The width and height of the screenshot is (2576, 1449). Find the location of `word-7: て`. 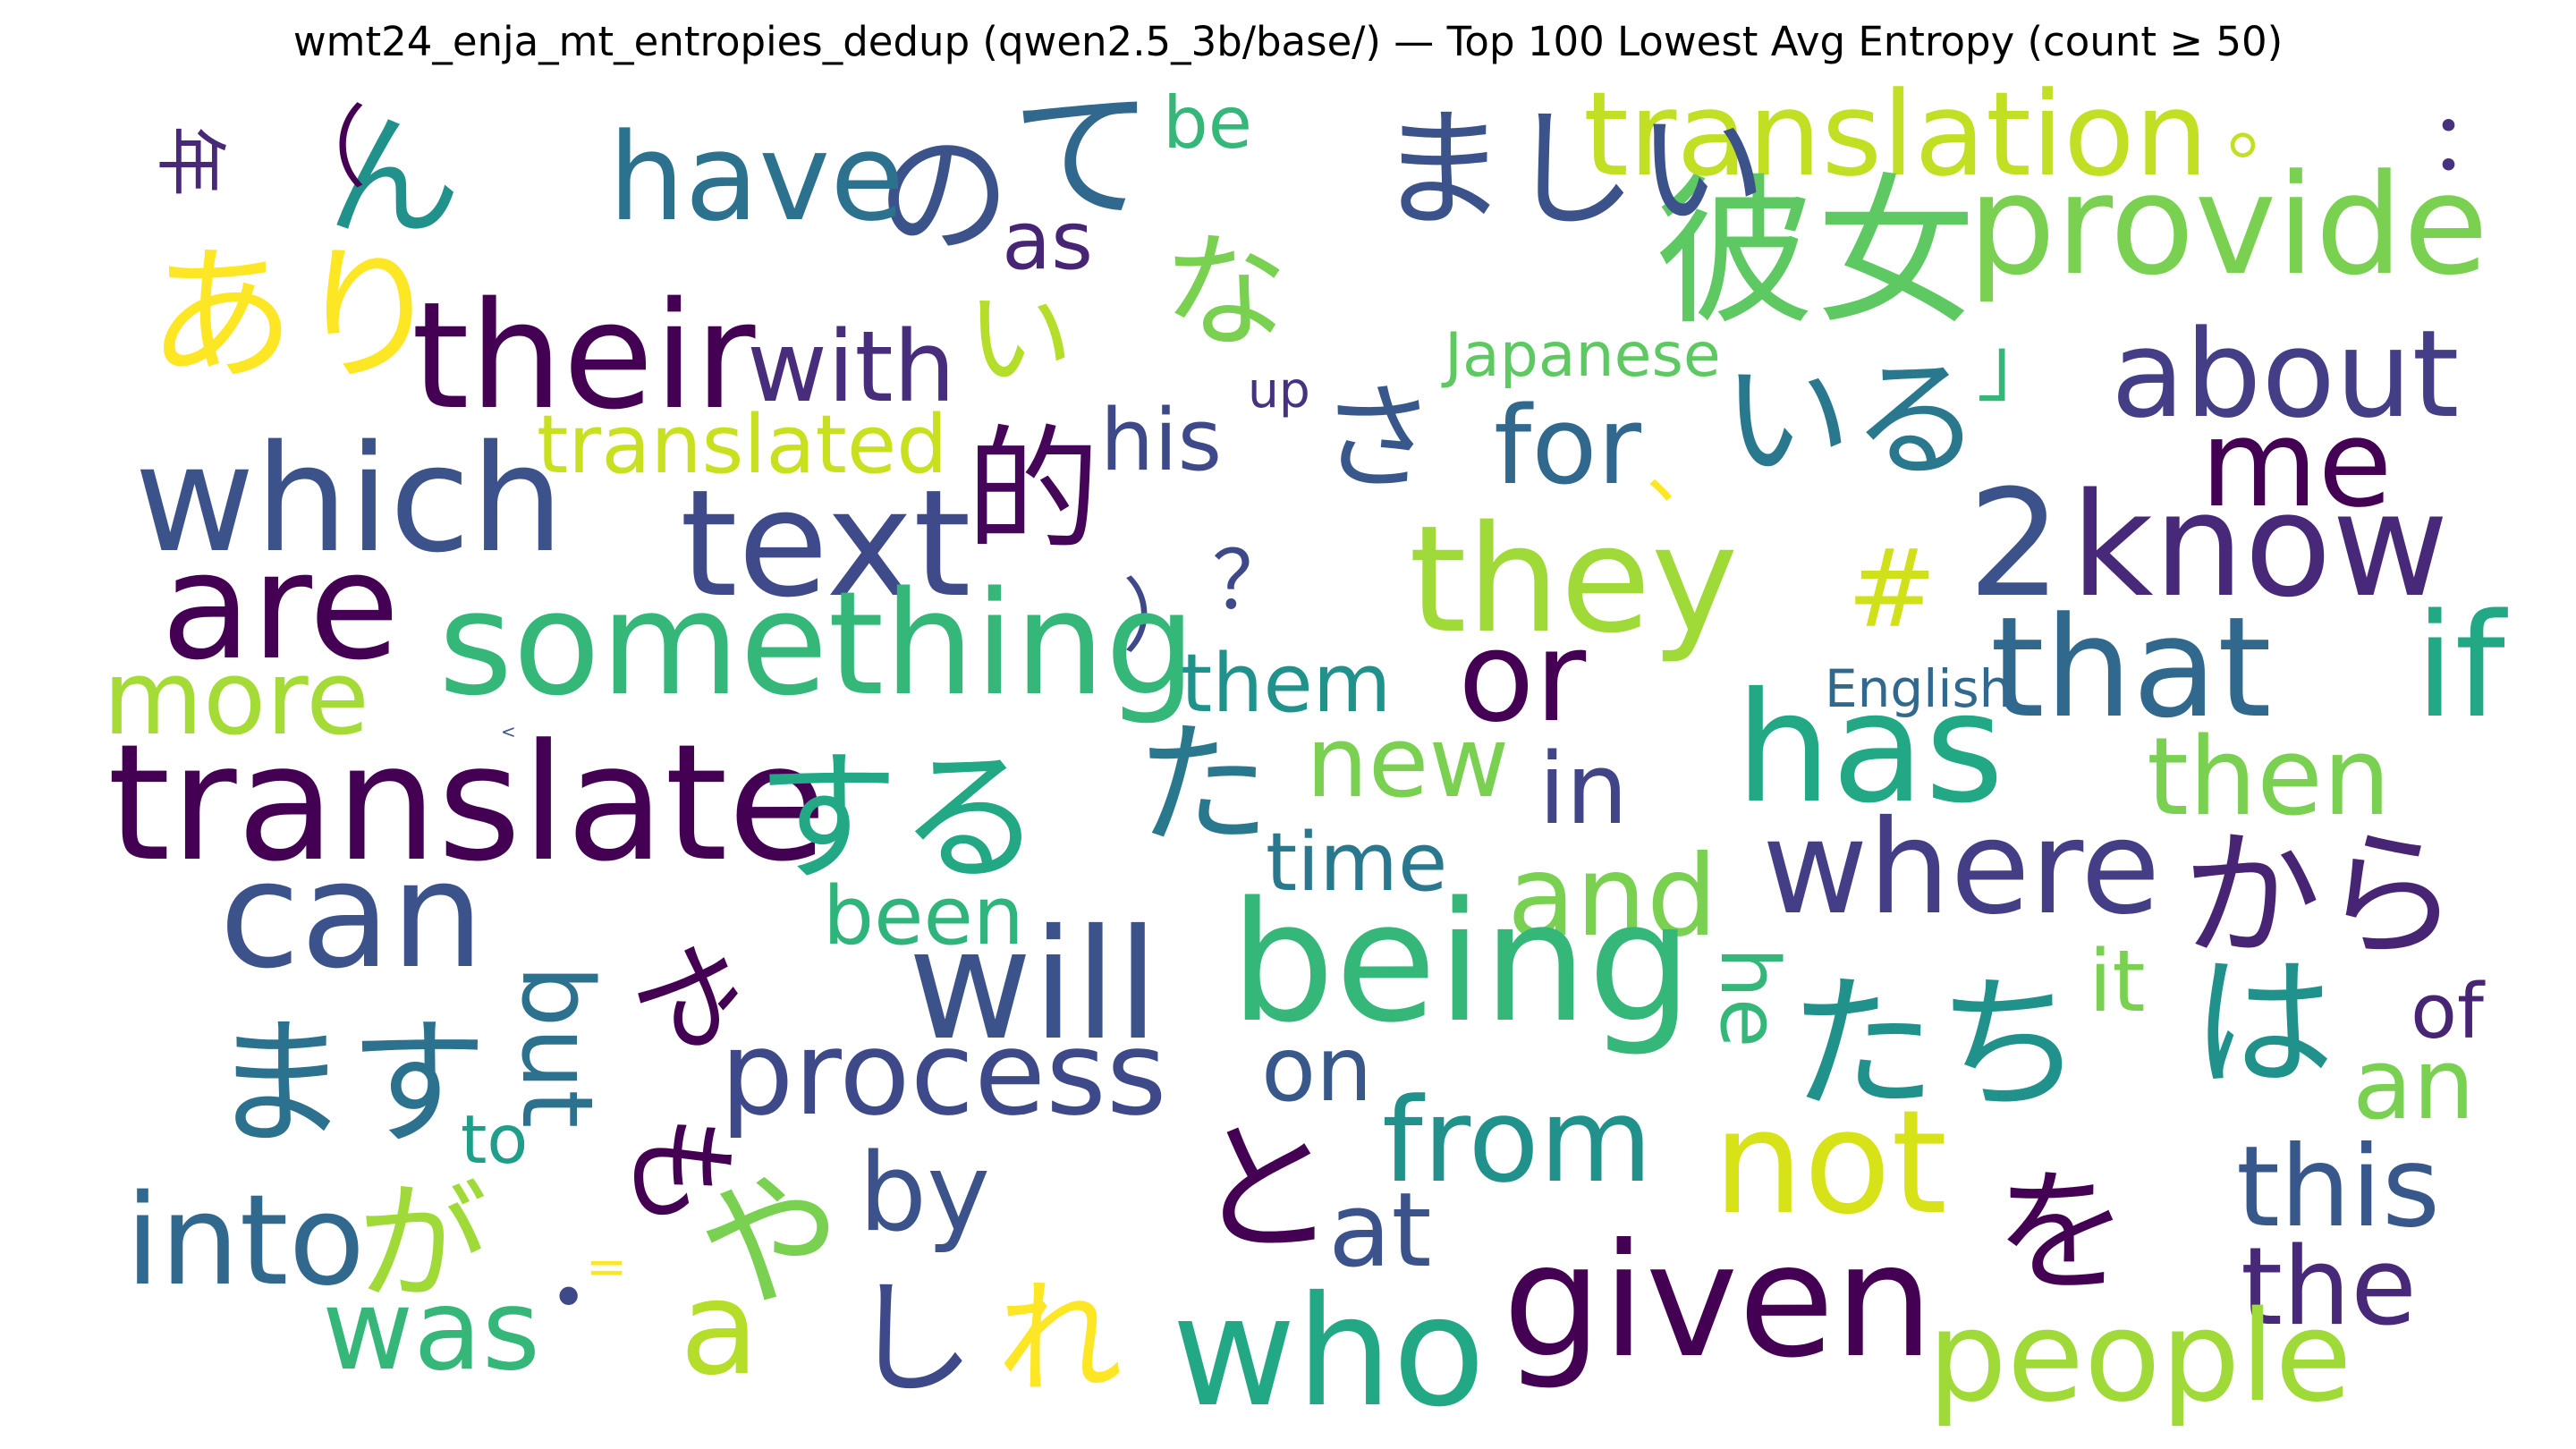

word-7: て is located at coordinates (1082, 156).